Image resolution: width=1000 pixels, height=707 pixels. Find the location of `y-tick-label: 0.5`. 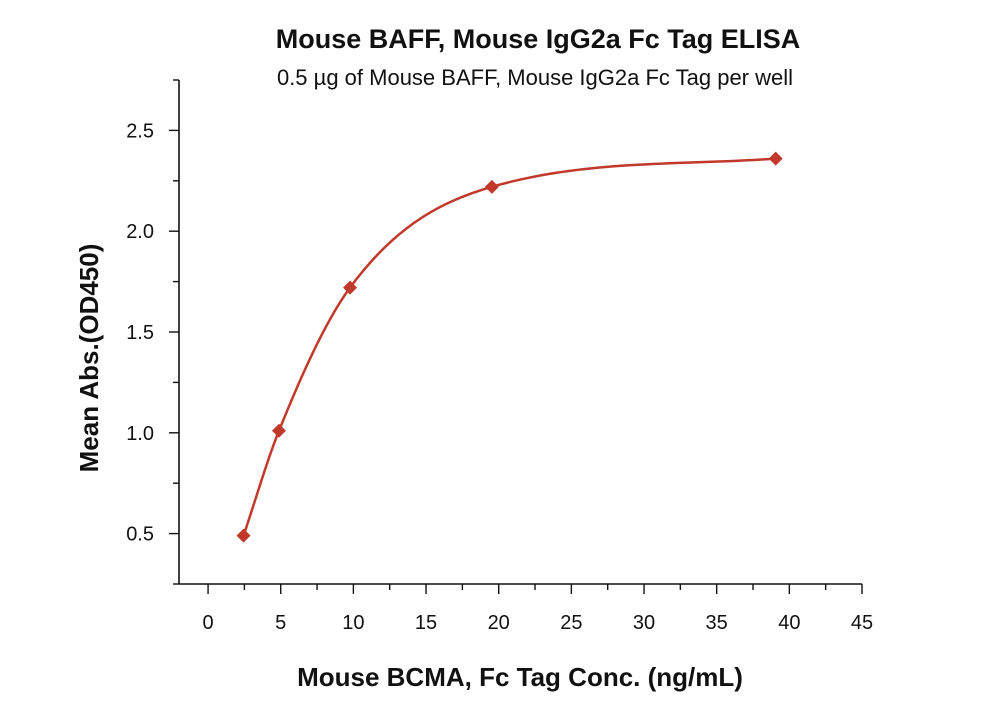

y-tick-label: 0.5 is located at coordinates (140, 535).